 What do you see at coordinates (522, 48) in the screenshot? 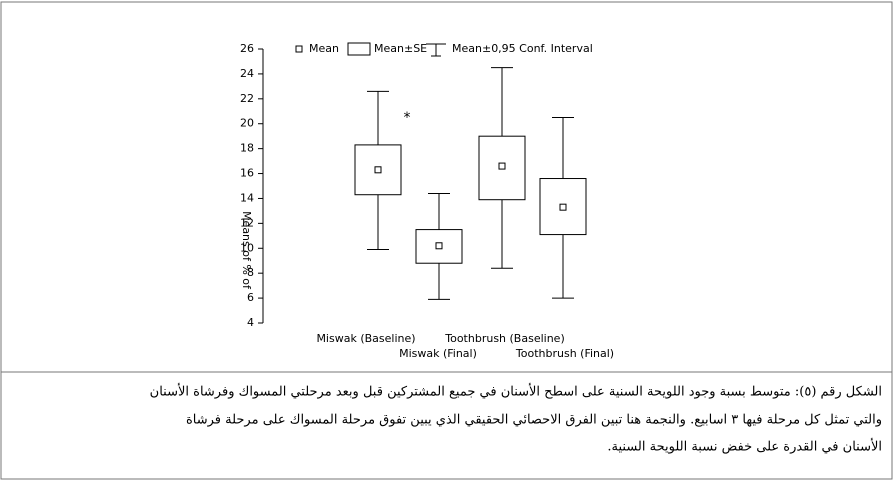
I see `legend-label: Mean±0,95 Conf. Interval` at bounding box center [522, 48].